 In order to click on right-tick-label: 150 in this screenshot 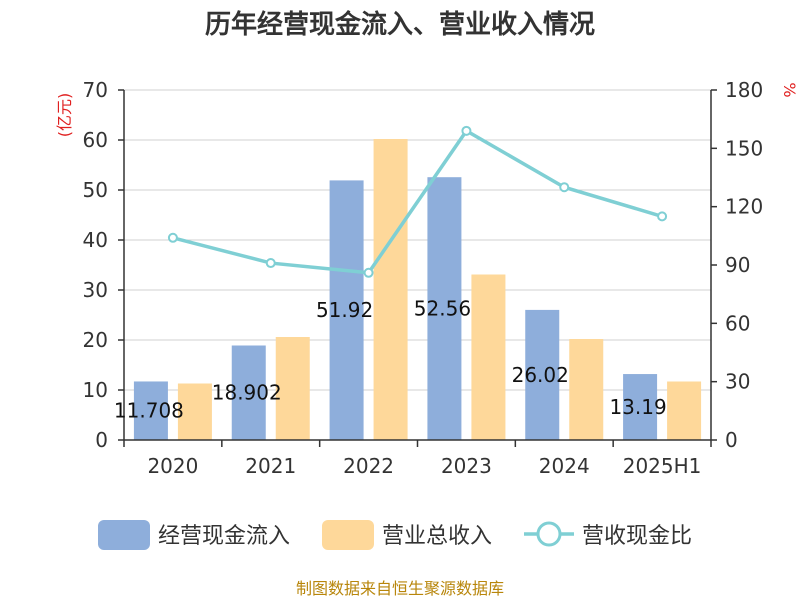, I will do `click(744, 148)`.